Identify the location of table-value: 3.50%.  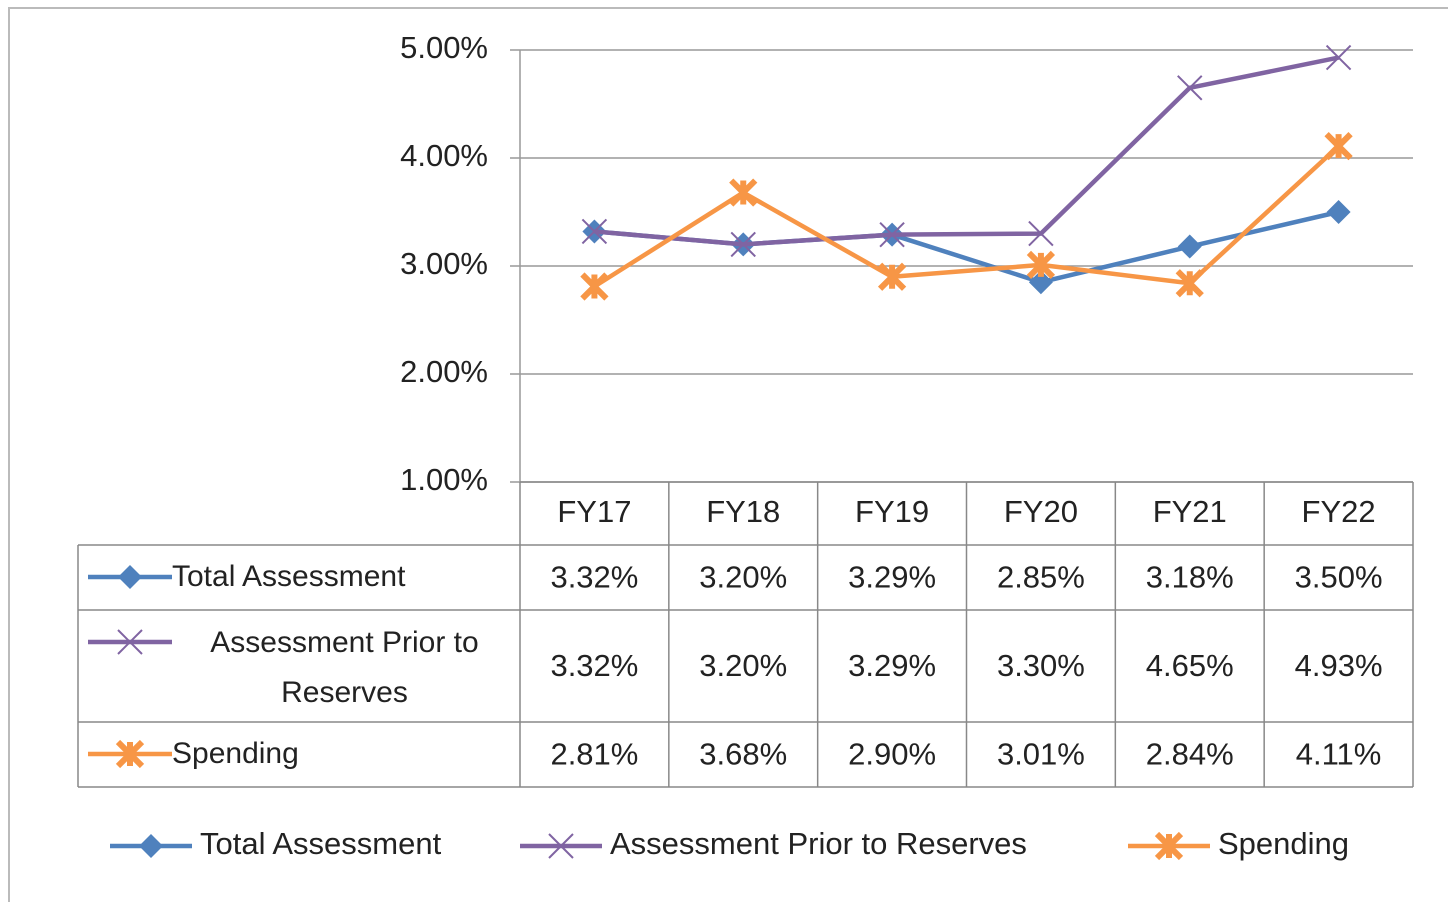
(1339, 577).